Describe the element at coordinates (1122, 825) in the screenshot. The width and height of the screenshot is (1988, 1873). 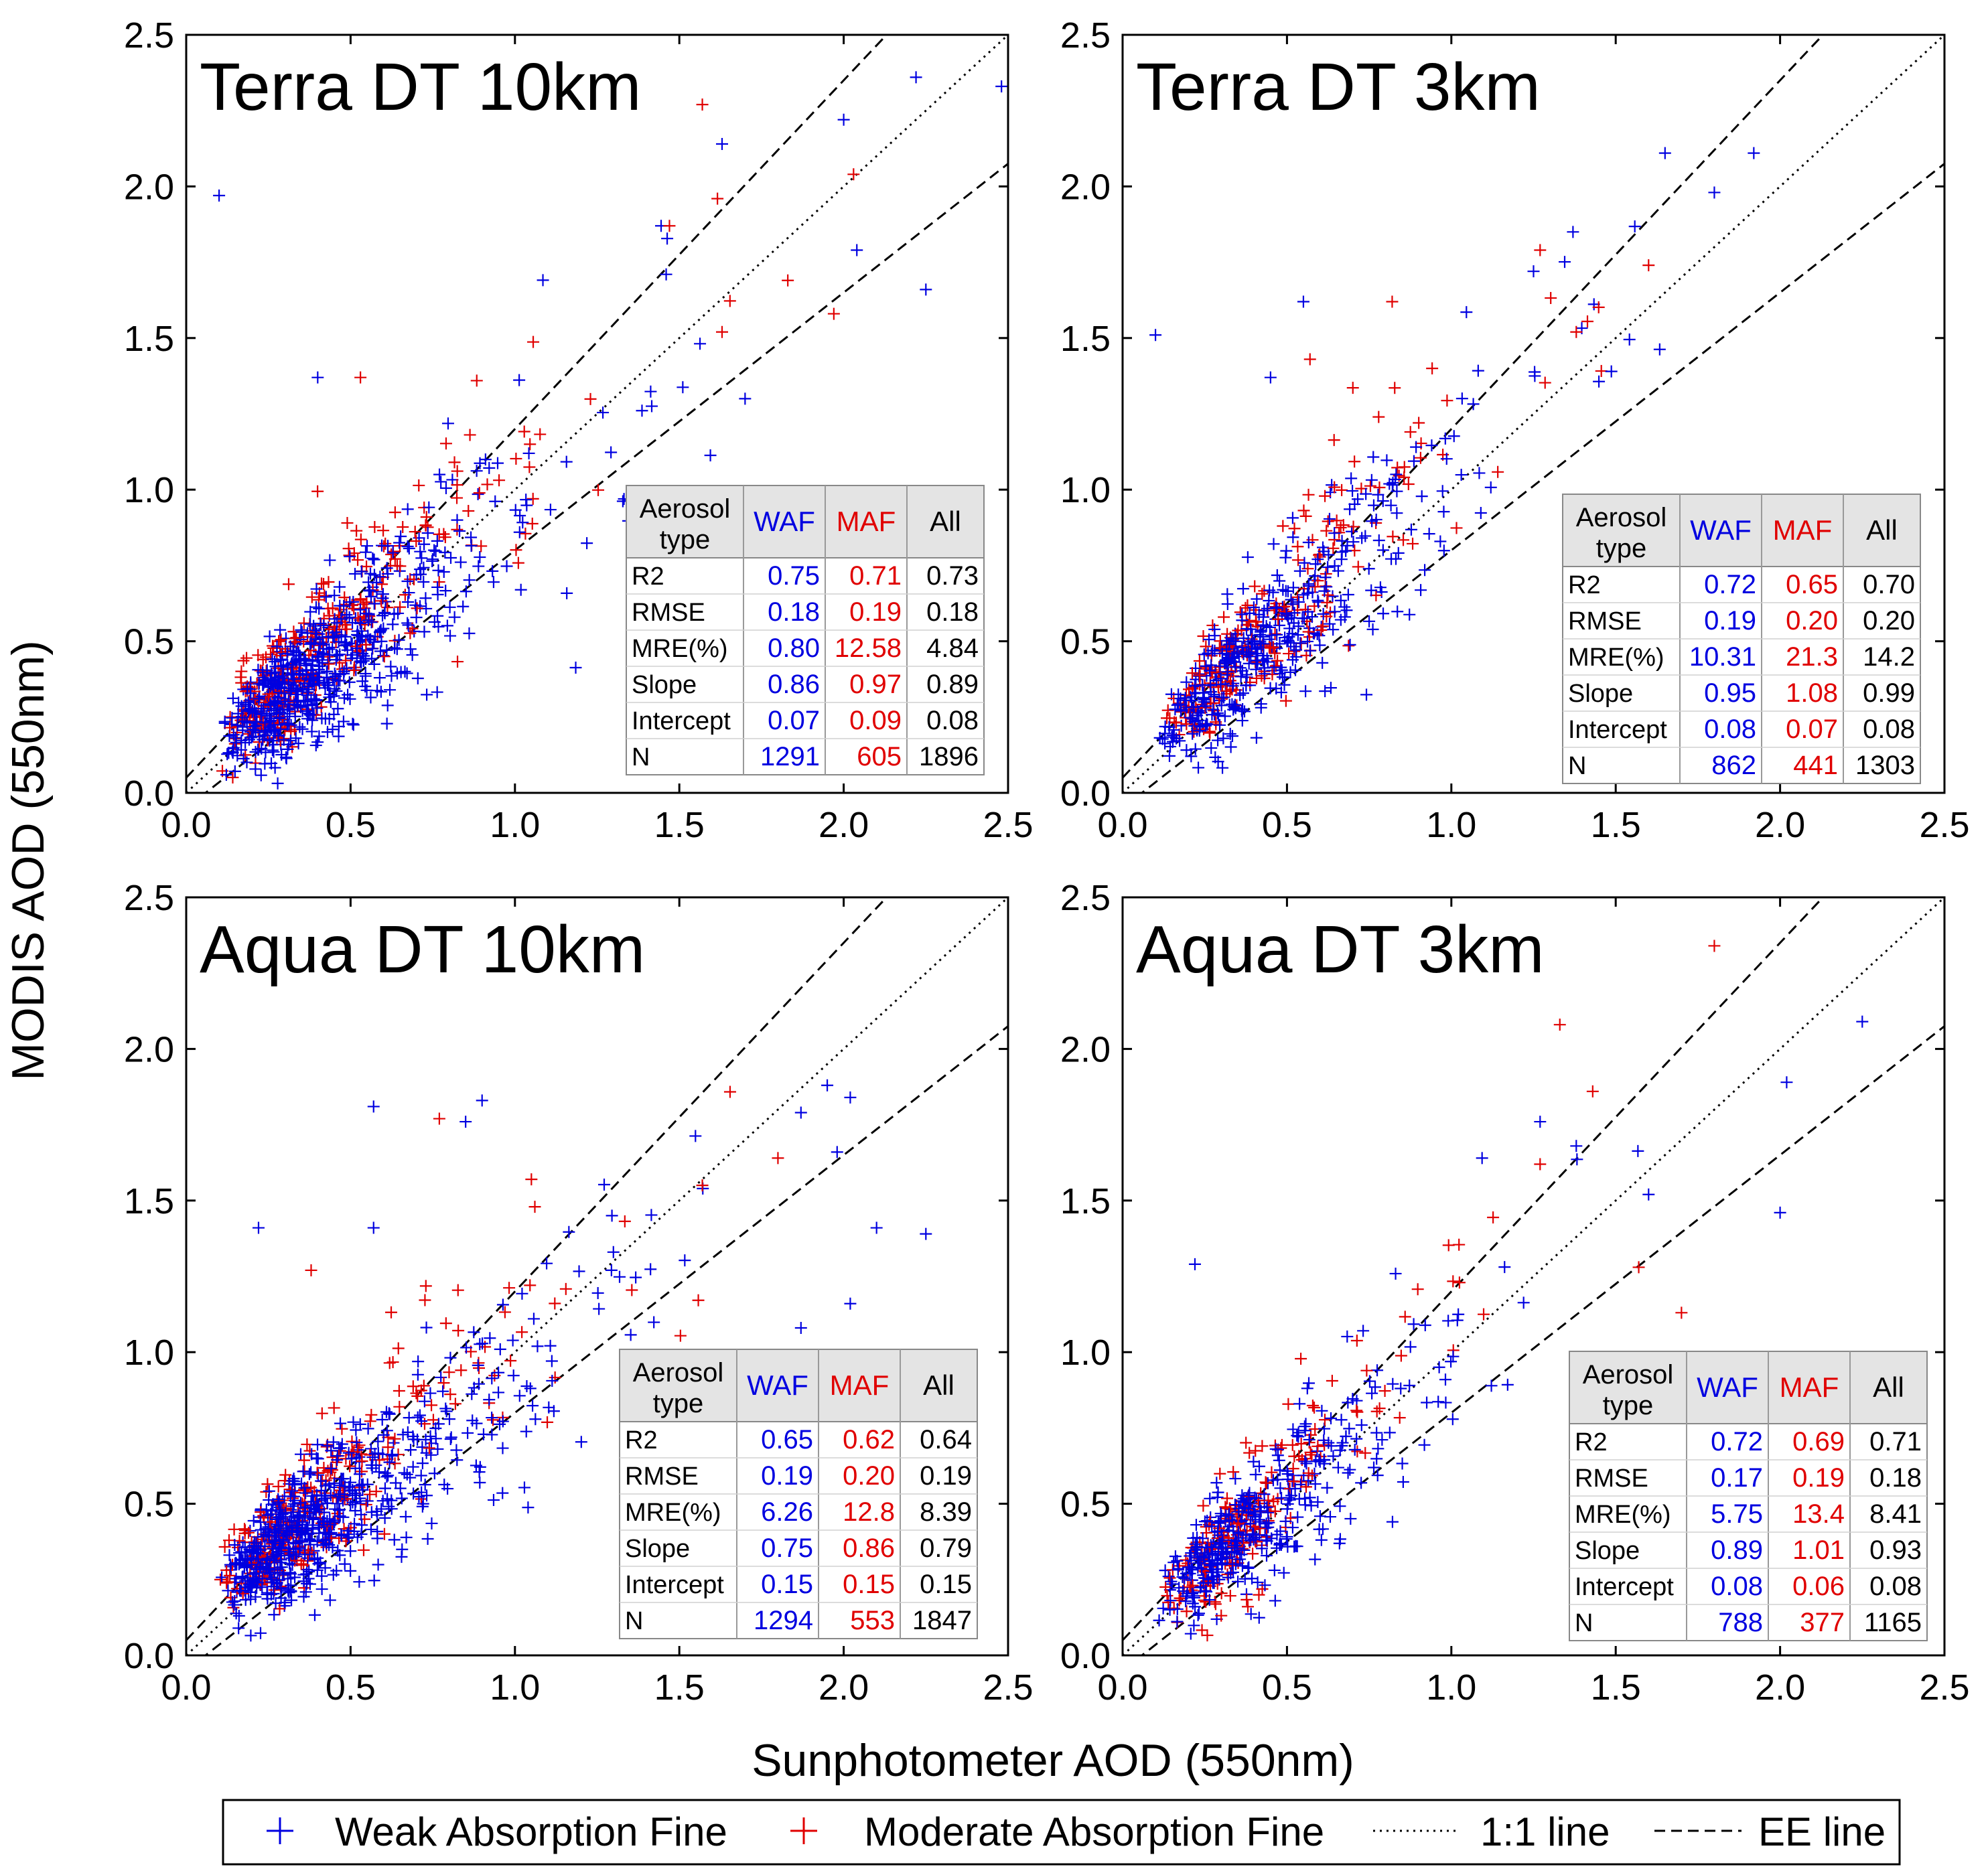
I see `x-tick-label: 0.0` at that location.